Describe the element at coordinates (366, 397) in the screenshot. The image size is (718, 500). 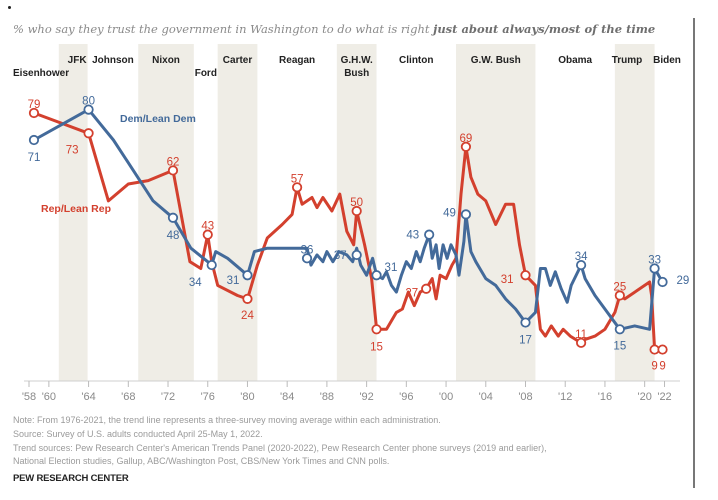
I see `x-tick-label: '92` at that location.